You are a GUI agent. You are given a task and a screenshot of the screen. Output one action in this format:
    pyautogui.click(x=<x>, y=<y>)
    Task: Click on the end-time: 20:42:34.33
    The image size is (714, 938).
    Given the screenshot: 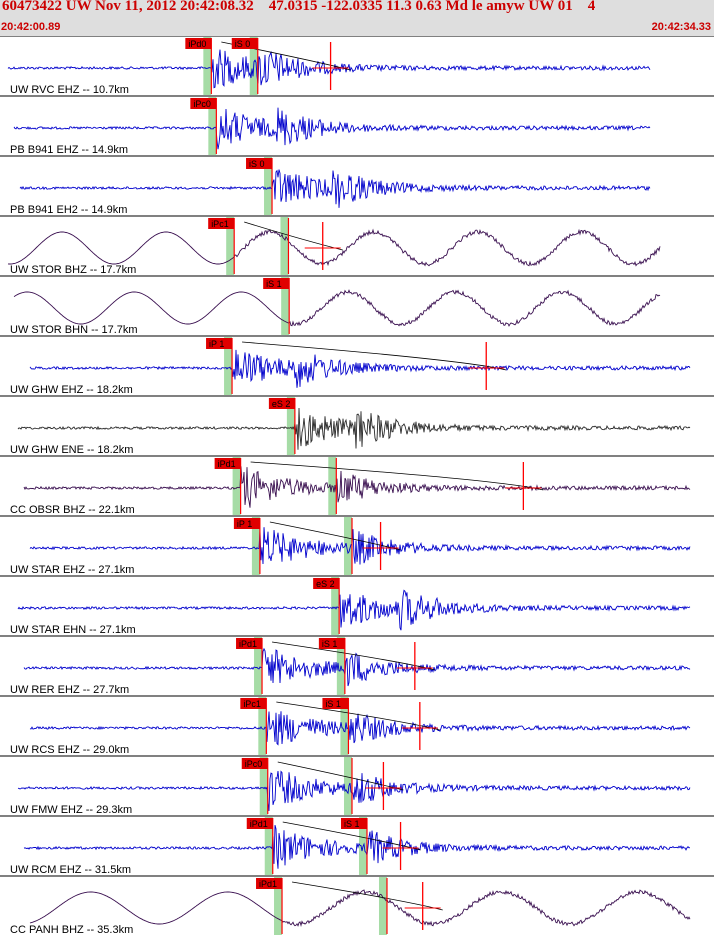 What is the action you would take?
    pyautogui.click(x=681, y=27)
    